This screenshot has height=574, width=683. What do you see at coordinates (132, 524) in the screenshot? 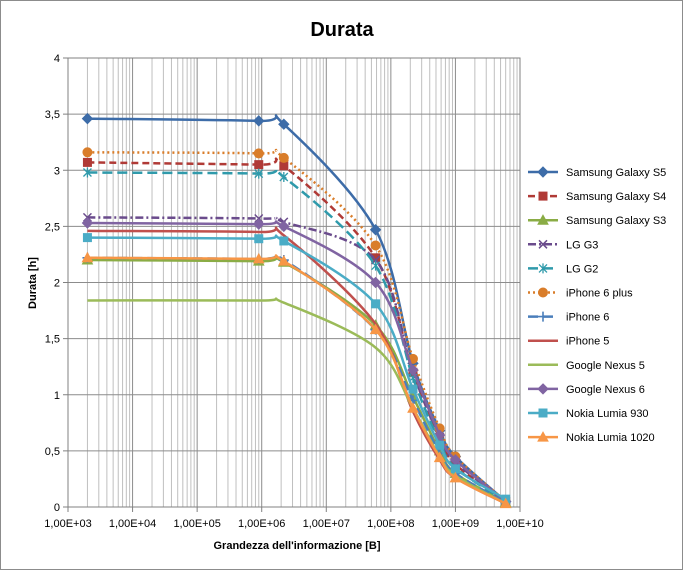
I see `x-tick-label: 1,00E+04` at bounding box center [132, 524].